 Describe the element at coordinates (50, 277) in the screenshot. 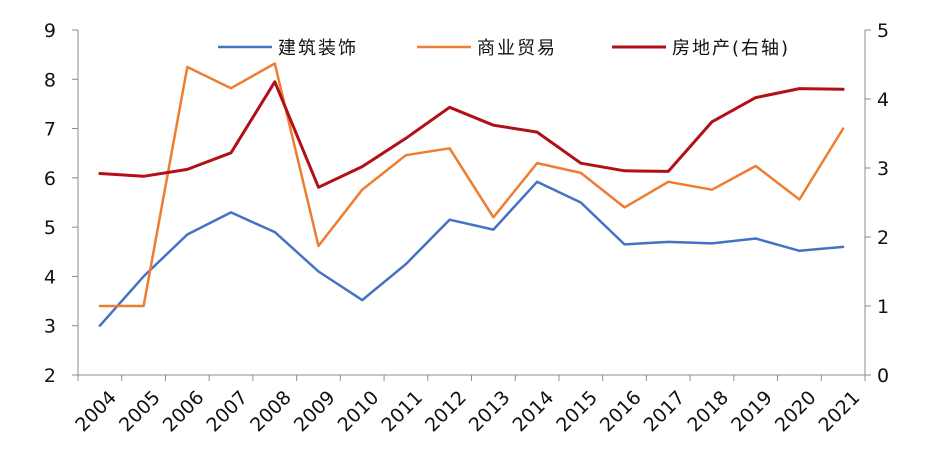

I see `left-tick-label: 4` at that location.